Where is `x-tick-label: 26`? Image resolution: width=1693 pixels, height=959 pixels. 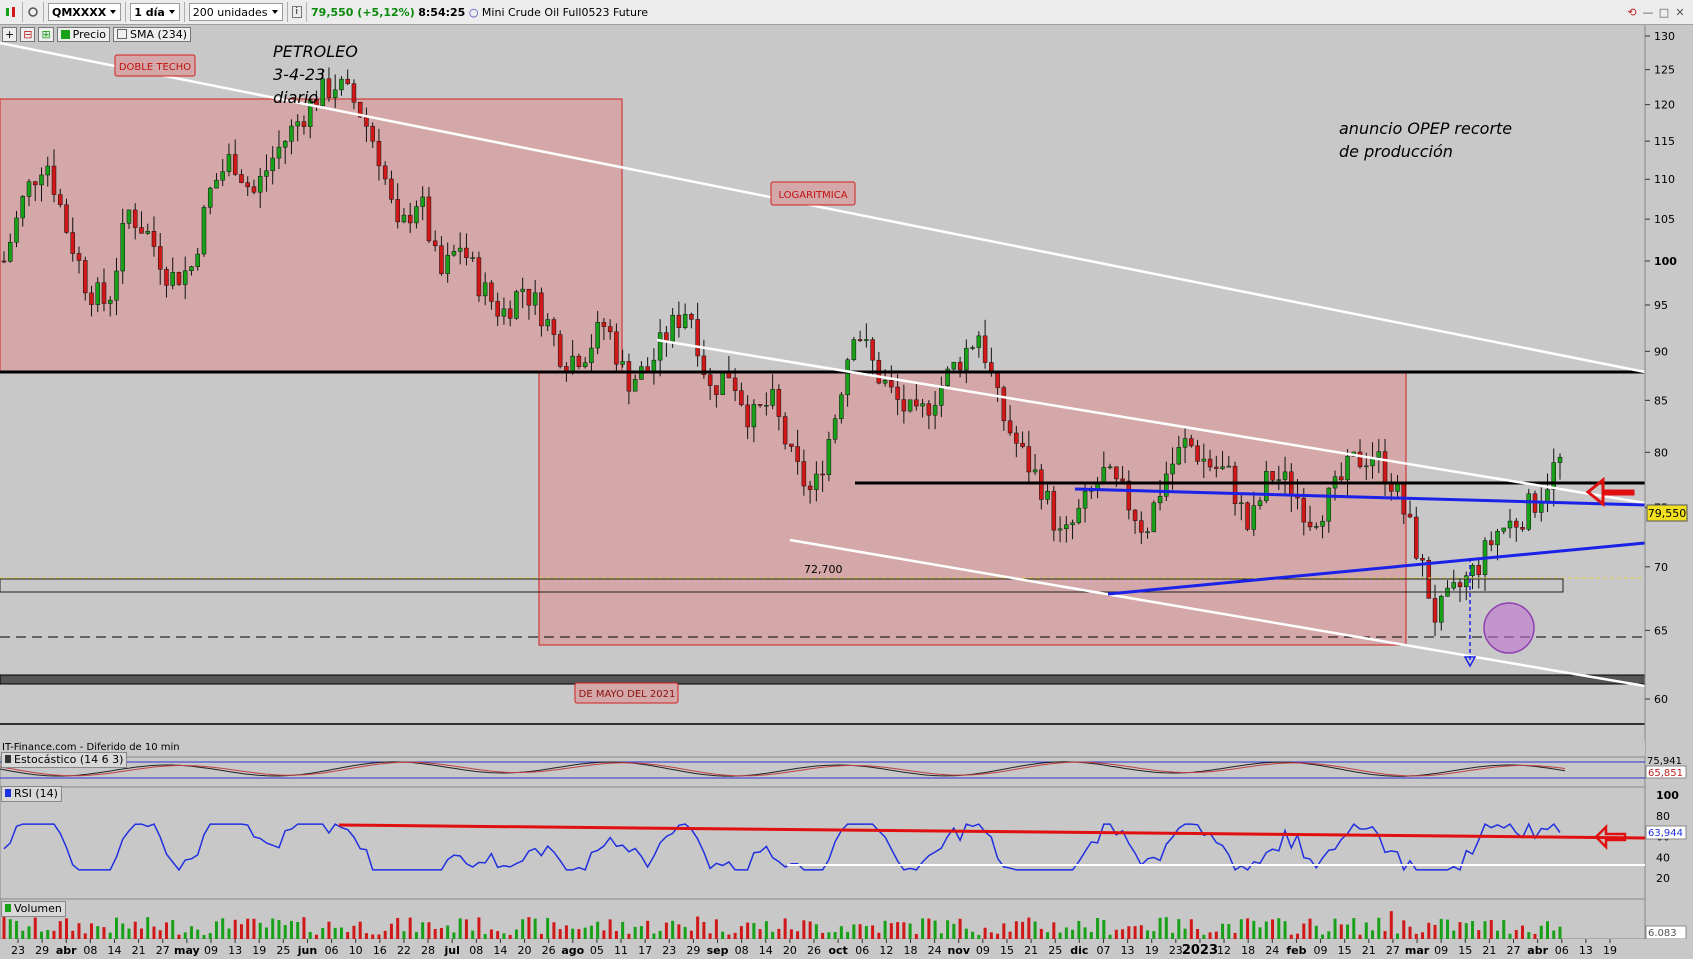 x-tick-label: 26 is located at coordinates (549, 950).